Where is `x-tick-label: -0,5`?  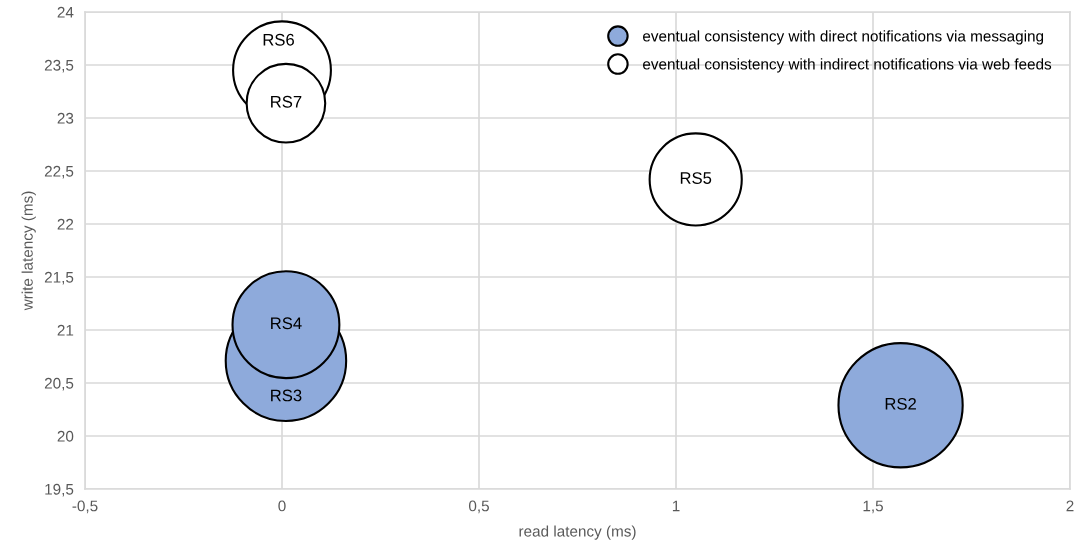 x-tick-label: -0,5 is located at coordinates (85, 507).